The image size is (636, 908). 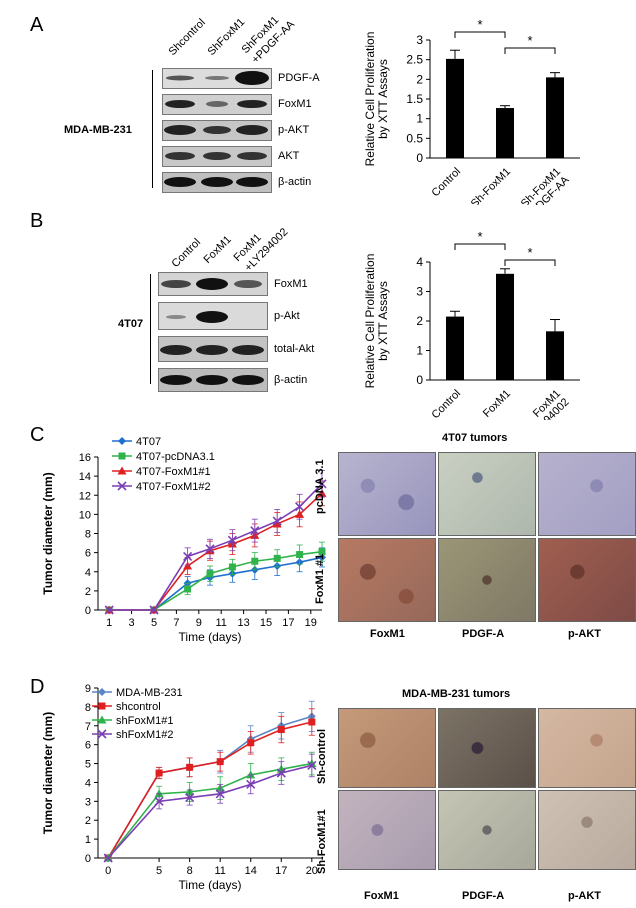 I want to click on legend-label: shcontrol, so click(x=138, y=707).